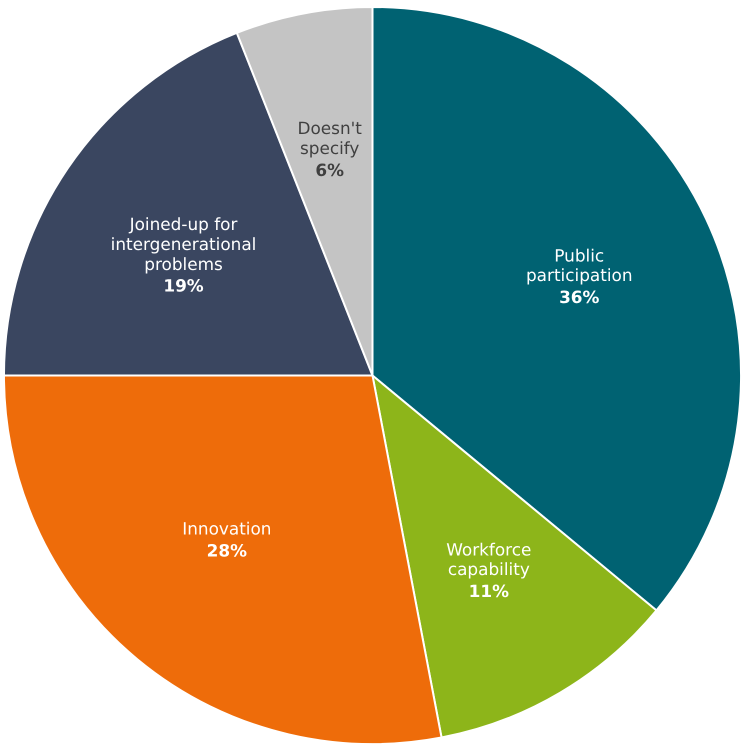 The image size is (745, 749). Describe the element at coordinates (579, 265) in the screenshot. I see `category-label: Public participation` at that location.